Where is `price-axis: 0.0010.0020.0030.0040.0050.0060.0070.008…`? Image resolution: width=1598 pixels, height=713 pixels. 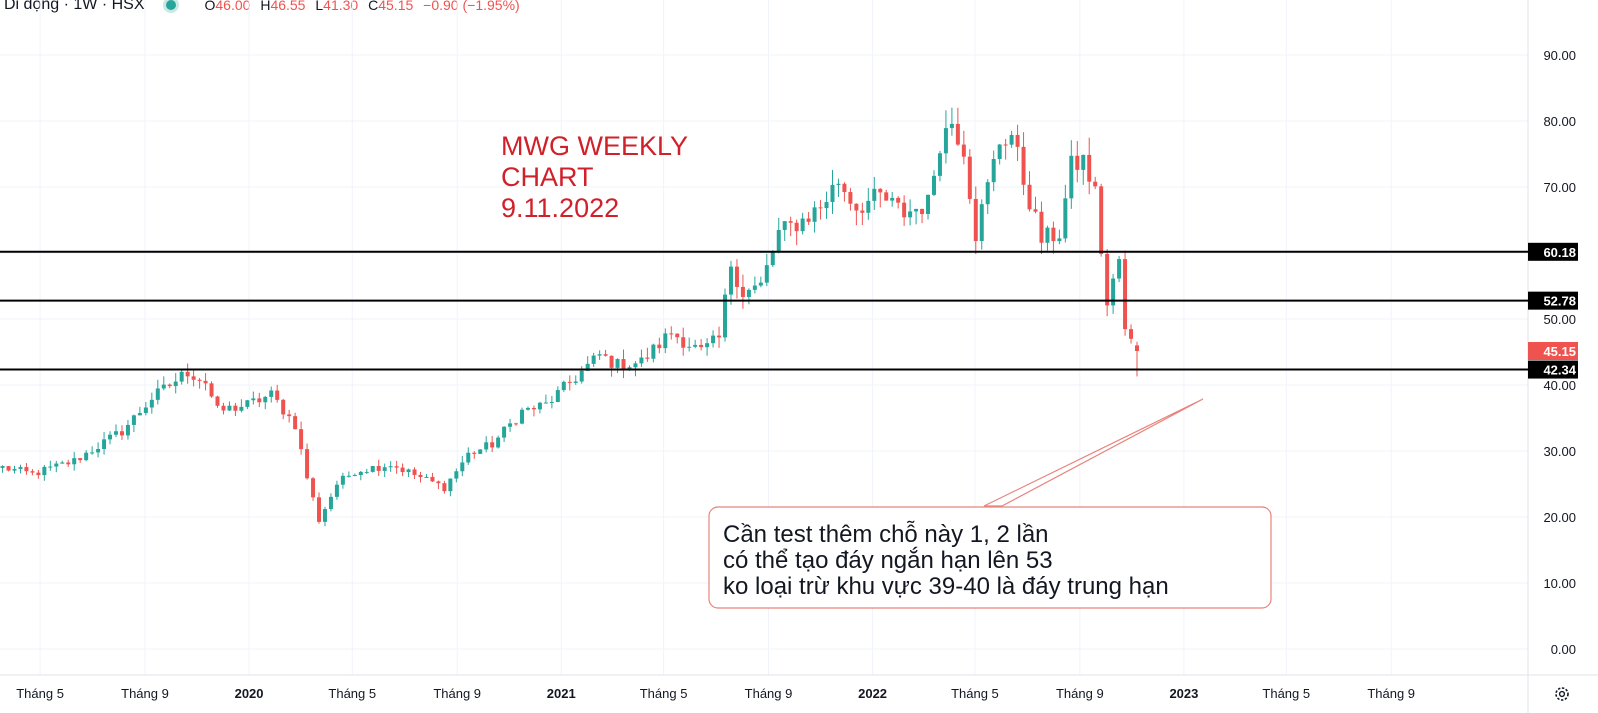 price-axis: 0.0010.0020.0030.0040.0050.0060.0070.008… is located at coordinates (1553, 352).